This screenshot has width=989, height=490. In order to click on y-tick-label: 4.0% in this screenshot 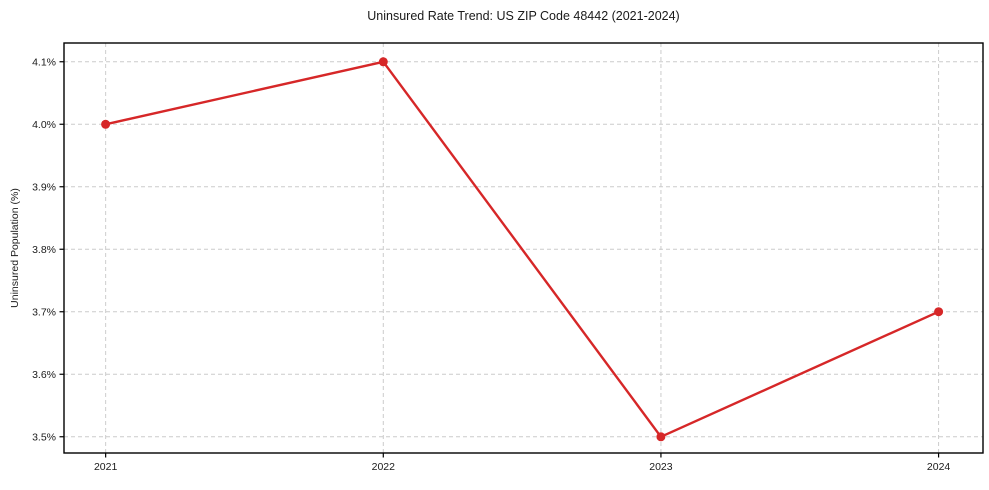, I will do `click(44, 125)`.